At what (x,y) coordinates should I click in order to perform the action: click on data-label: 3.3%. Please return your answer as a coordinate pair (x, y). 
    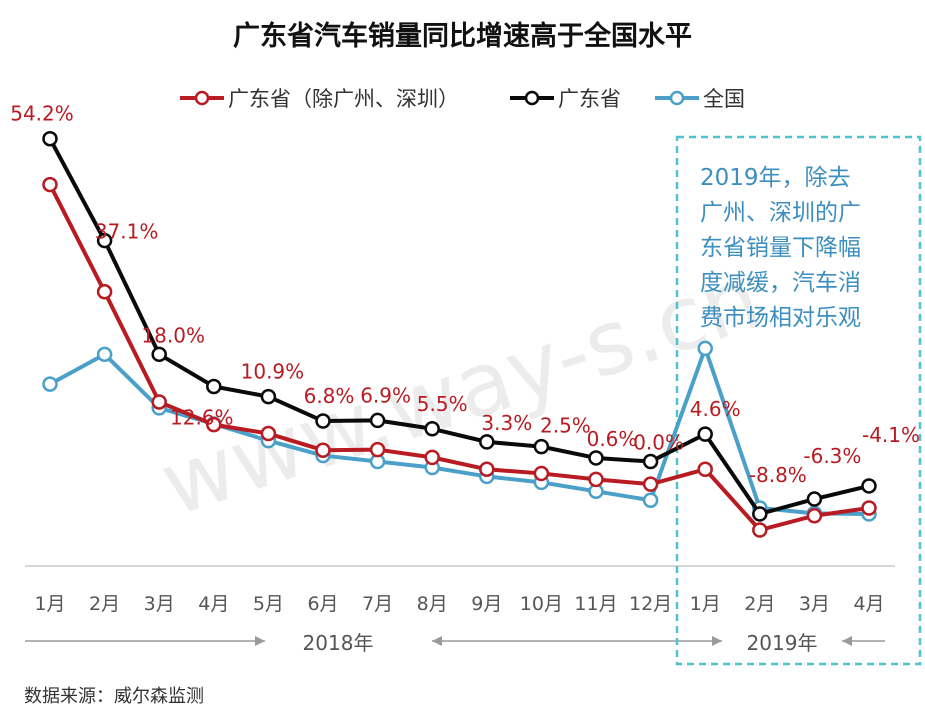
    Looking at the image, I should click on (506, 423).